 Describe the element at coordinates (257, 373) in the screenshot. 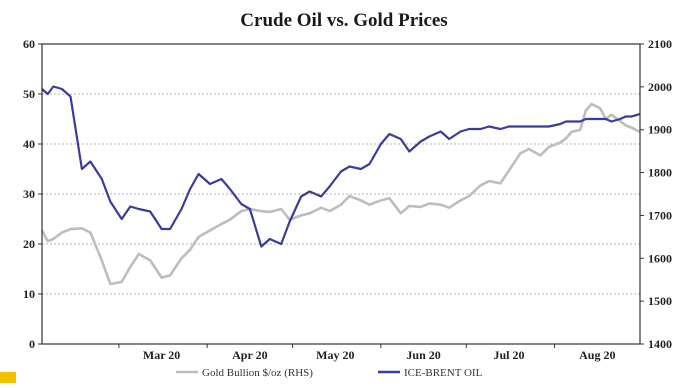

I see `legend-label: Gold Bullion $/oz (RHS)` at that location.